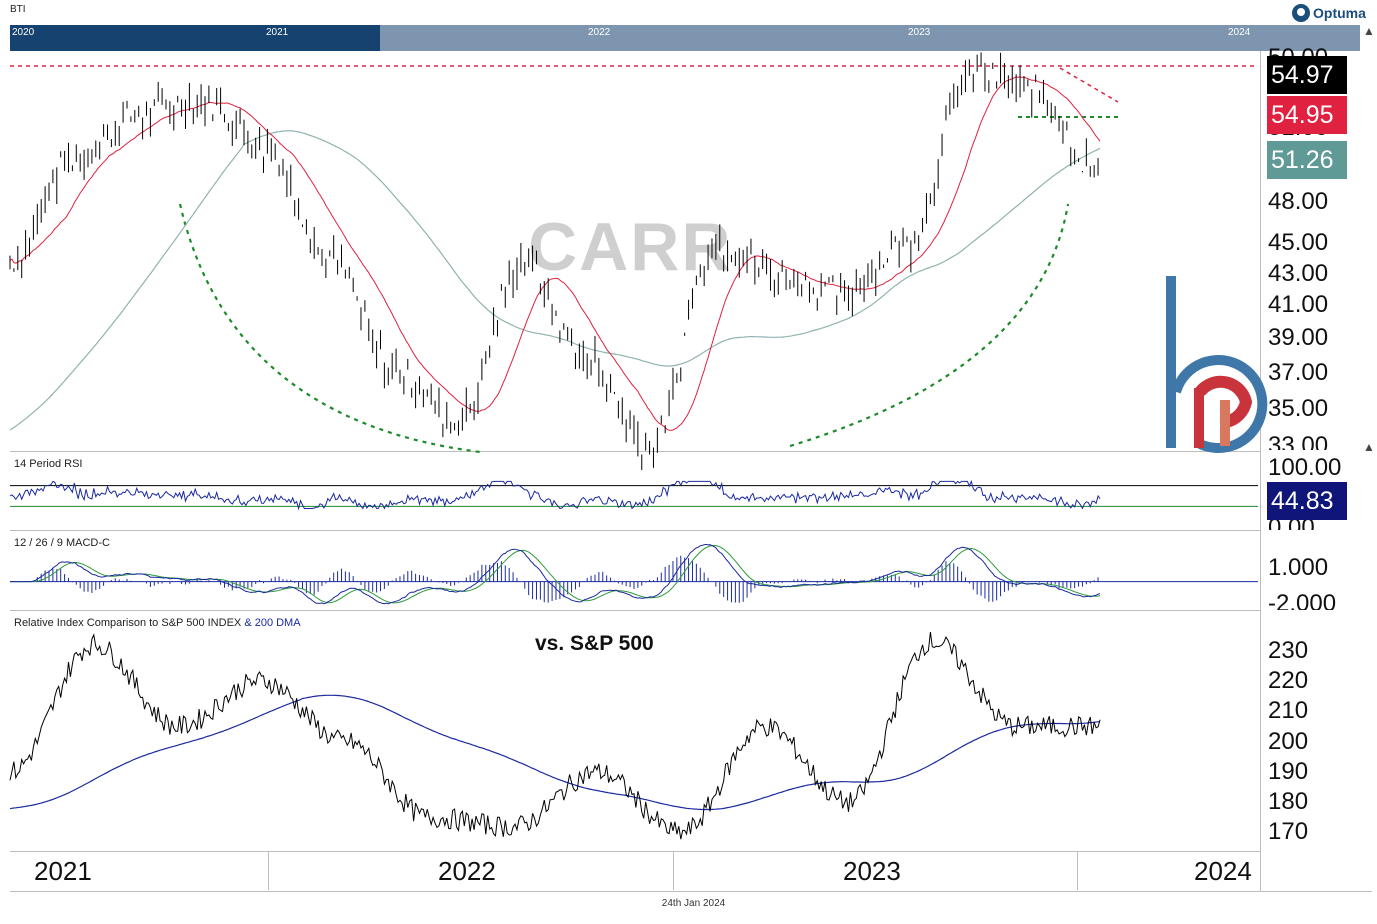  Describe the element at coordinates (1298, 304) in the screenshot. I see `price-tick: 41.00` at that location.